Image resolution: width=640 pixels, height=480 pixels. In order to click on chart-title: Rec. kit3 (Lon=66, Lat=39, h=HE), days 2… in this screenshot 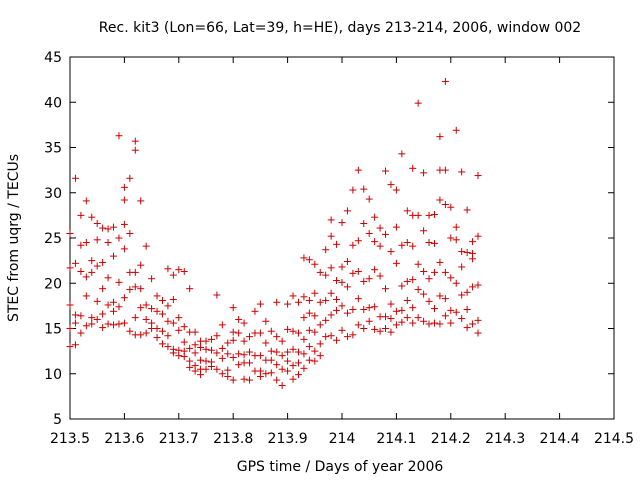, I will do `click(340, 28)`.